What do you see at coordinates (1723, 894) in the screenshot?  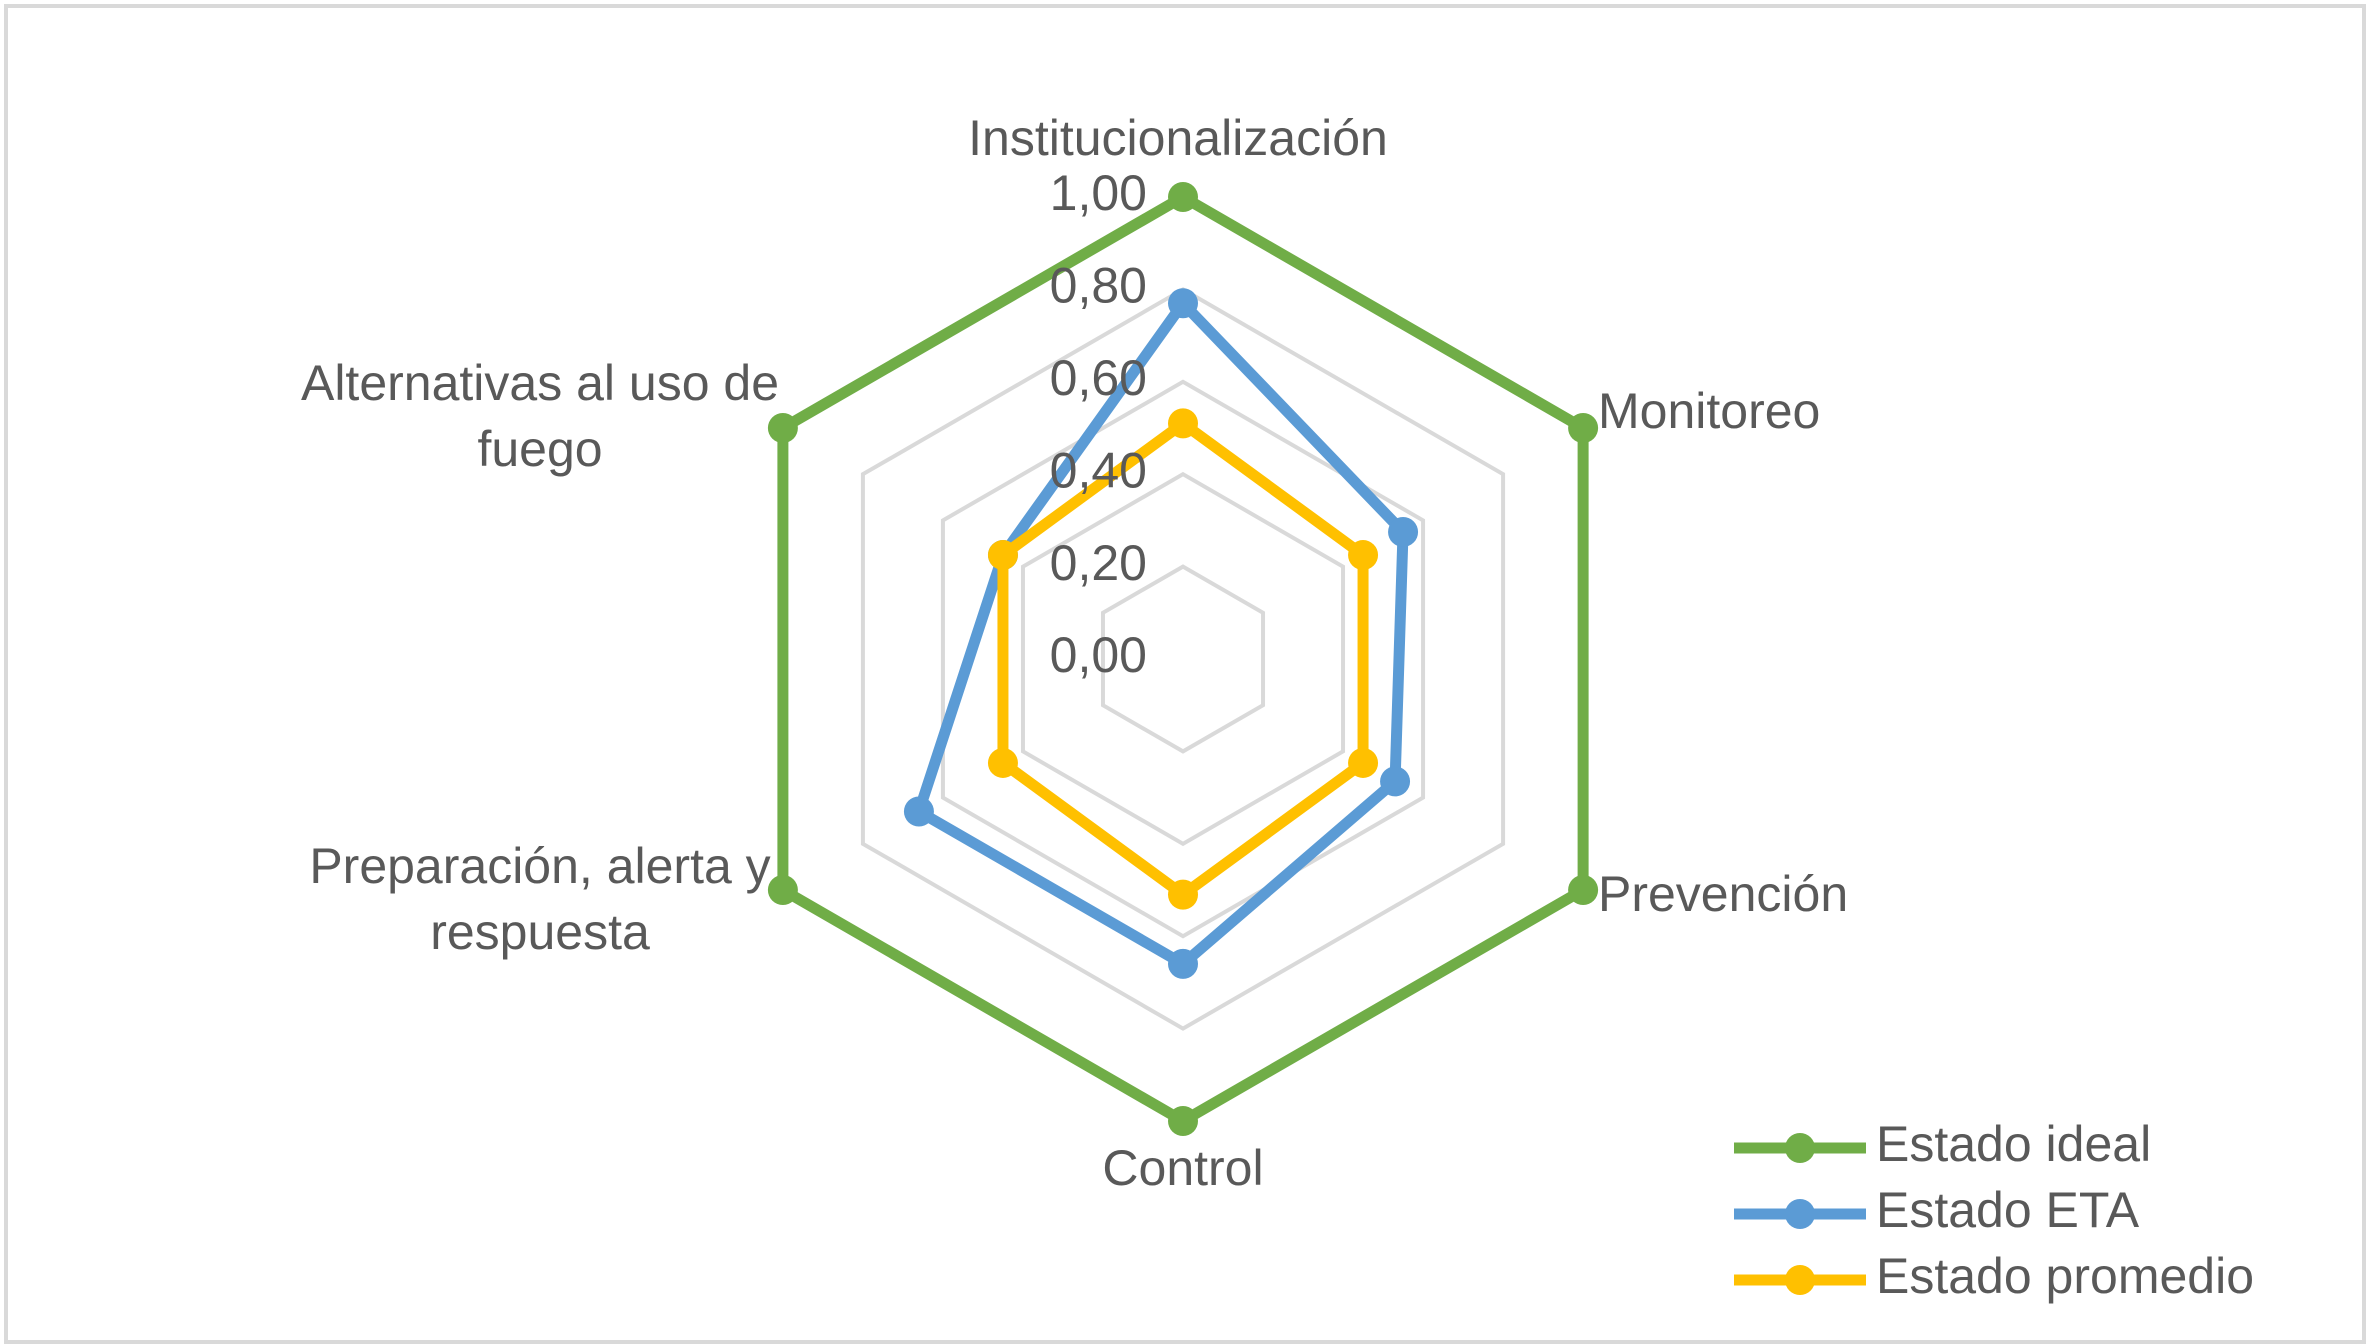 I see `category-label-2: Prevención` at bounding box center [1723, 894].